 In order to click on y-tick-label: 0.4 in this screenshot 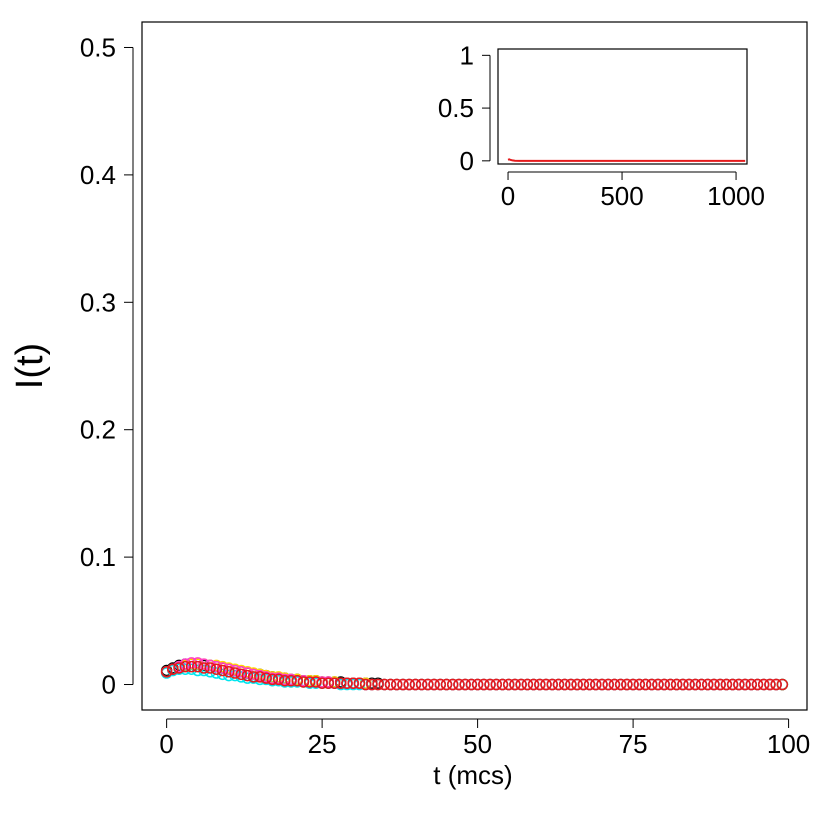, I will do `click(98, 175)`.